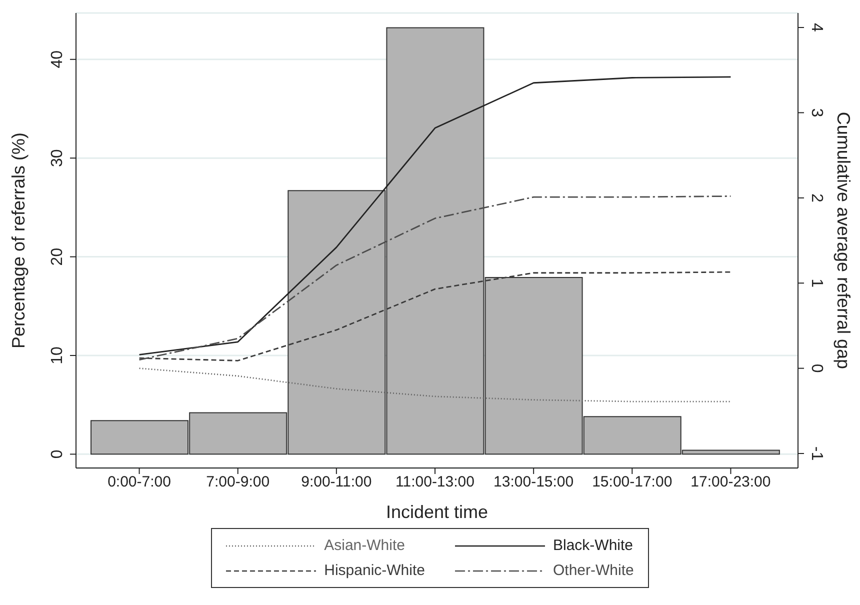 The width and height of the screenshot is (860, 605). What do you see at coordinates (57, 59) in the screenshot?
I see `y-tick-label: 40` at bounding box center [57, 59].